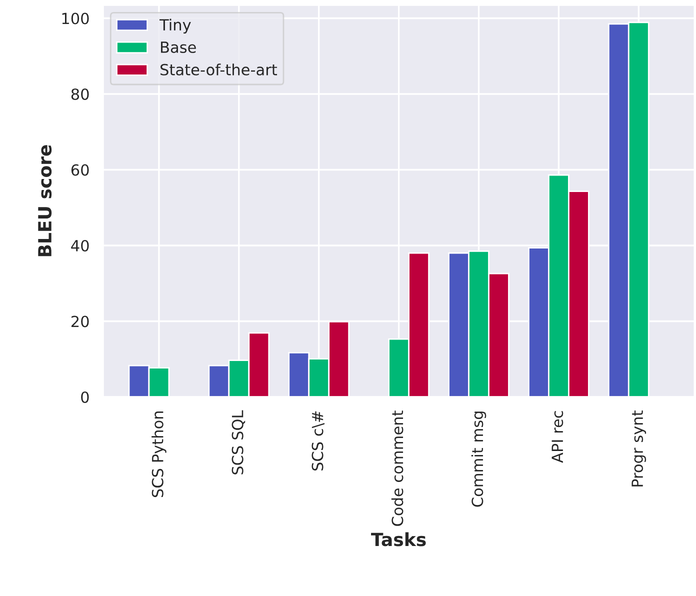 The image size is (696, 596). I want to click on legend-label: State-of-the-art, so click(219, 70).